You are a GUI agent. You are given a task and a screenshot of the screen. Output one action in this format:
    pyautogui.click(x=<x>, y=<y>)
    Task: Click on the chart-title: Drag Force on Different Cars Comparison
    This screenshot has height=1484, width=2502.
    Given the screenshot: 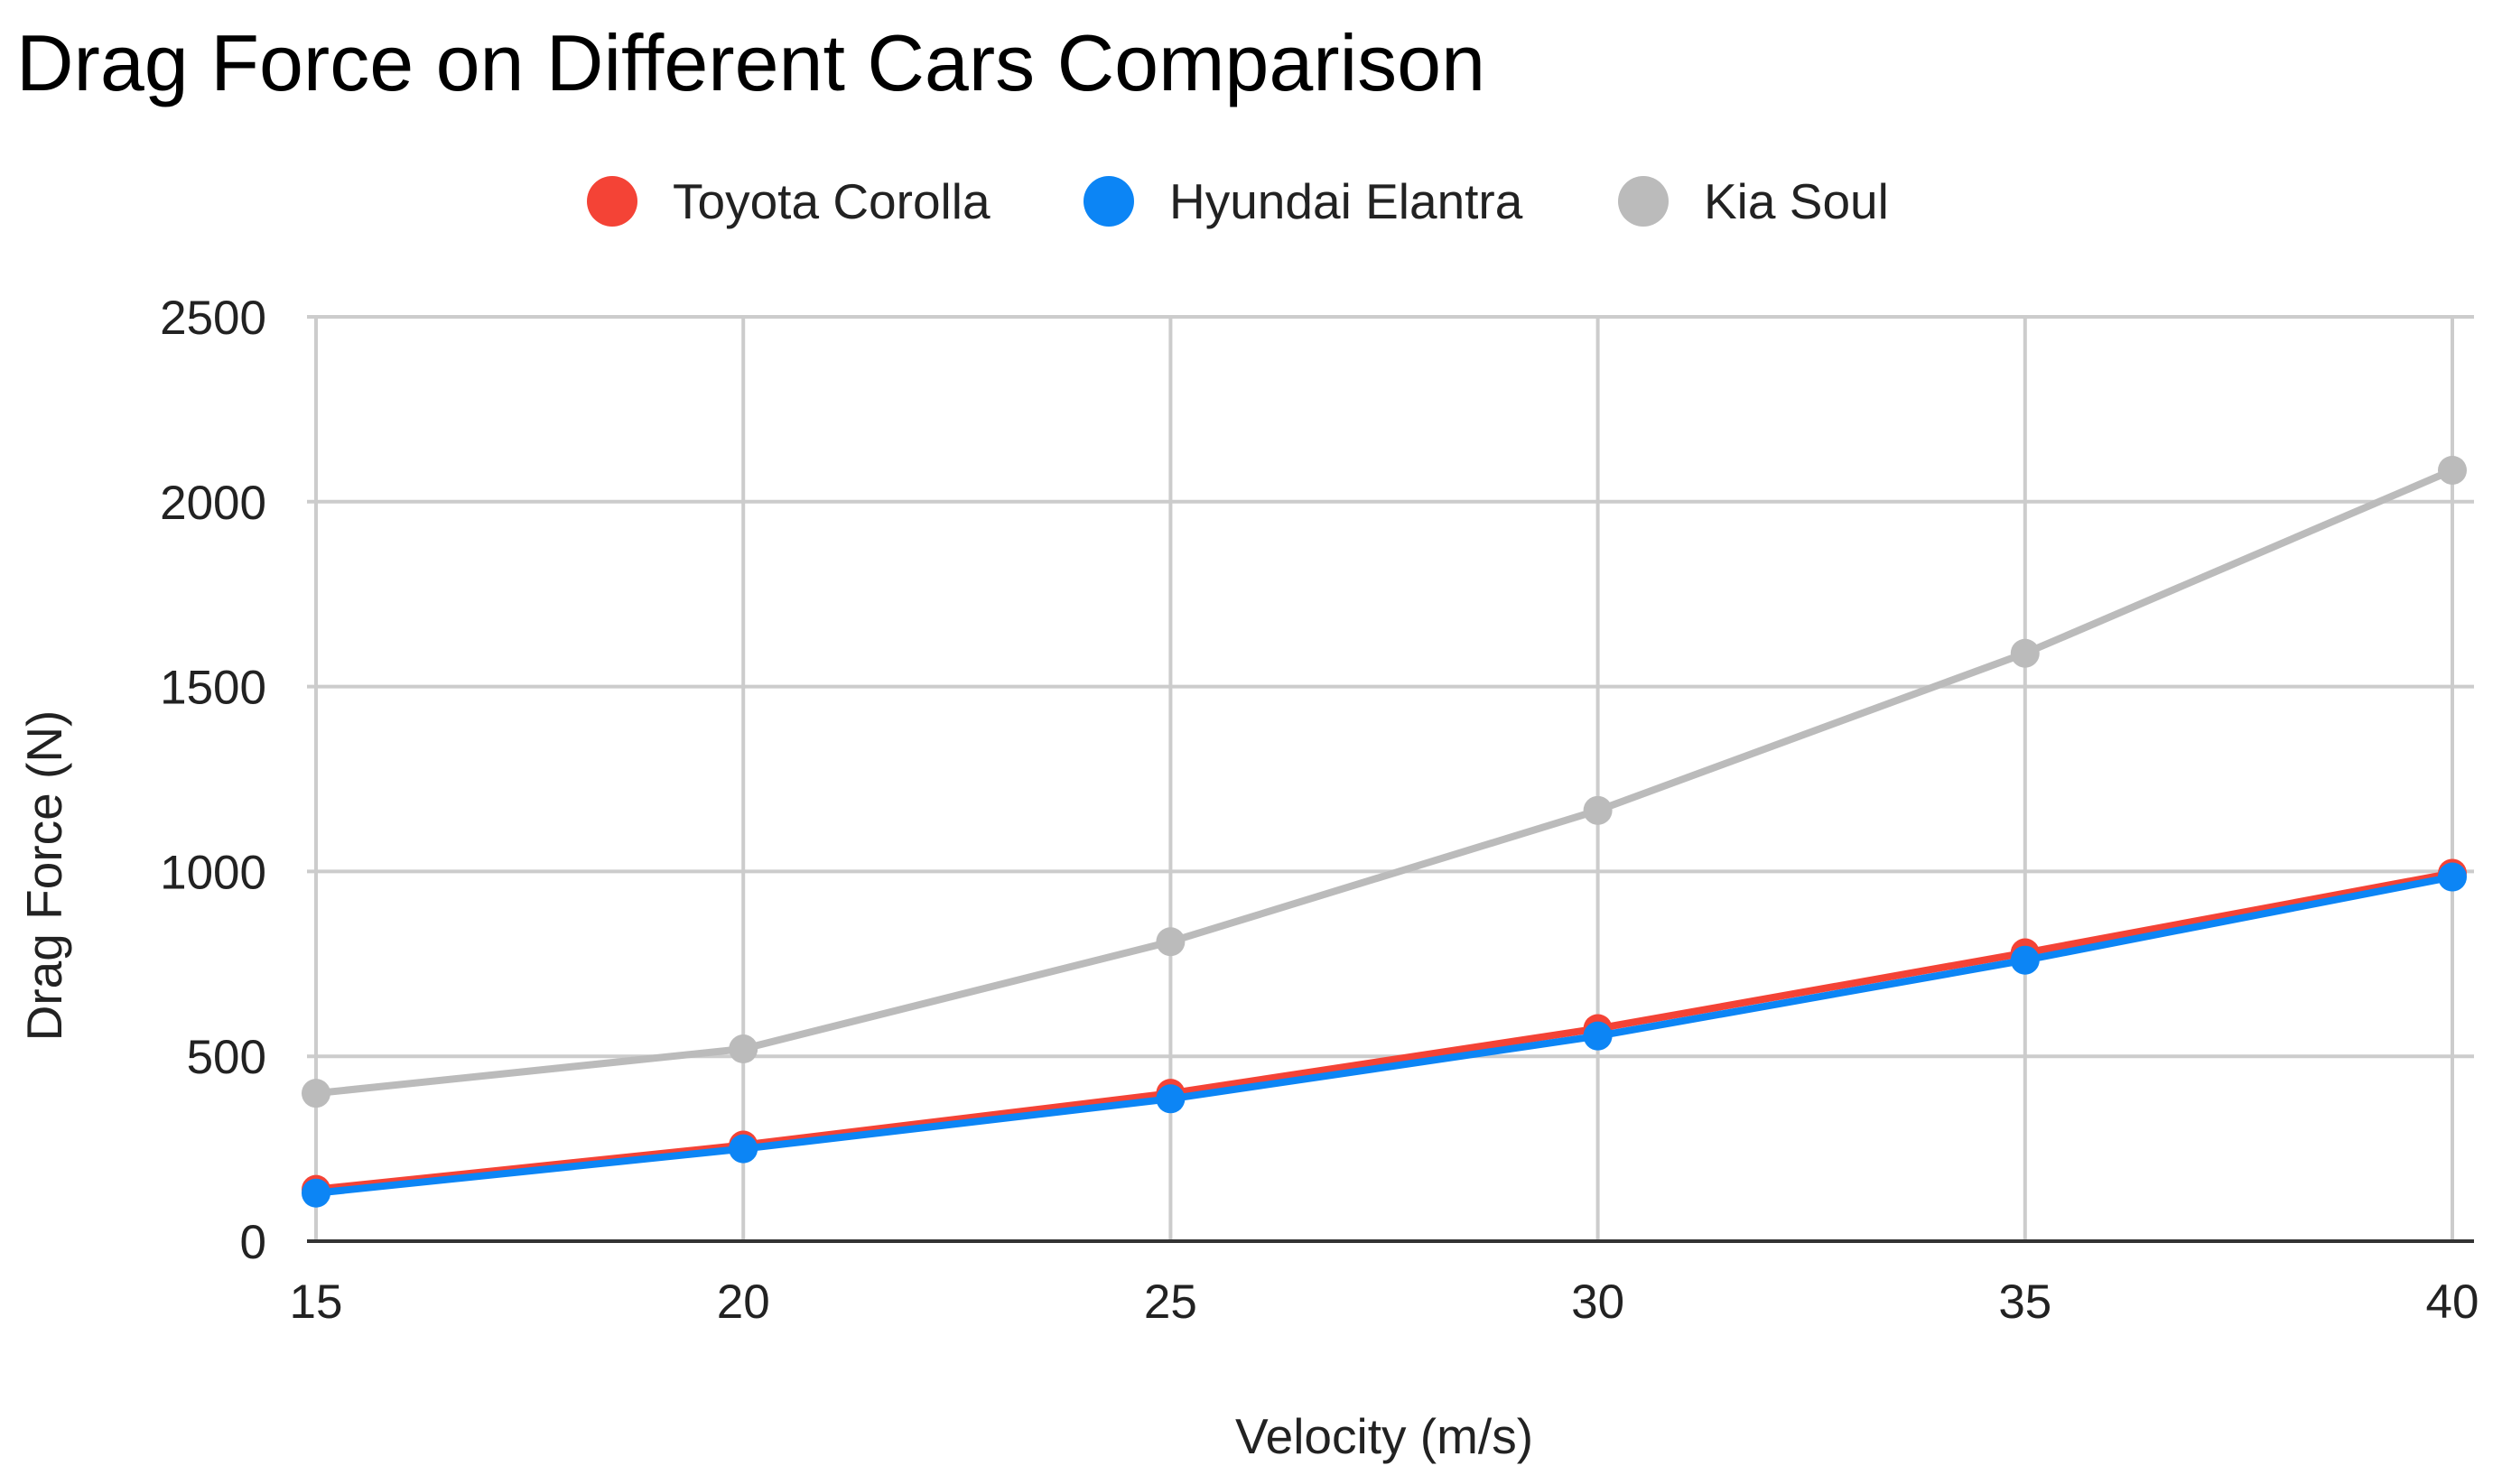 What is the action you would take?
    pyautogui.click(x=751, y=63)
    